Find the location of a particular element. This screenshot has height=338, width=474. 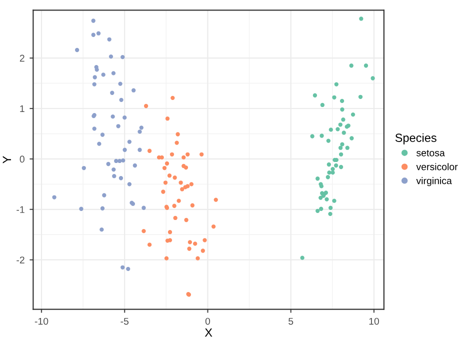

x-tick-label: 5 is located at coordinates (291, 321).